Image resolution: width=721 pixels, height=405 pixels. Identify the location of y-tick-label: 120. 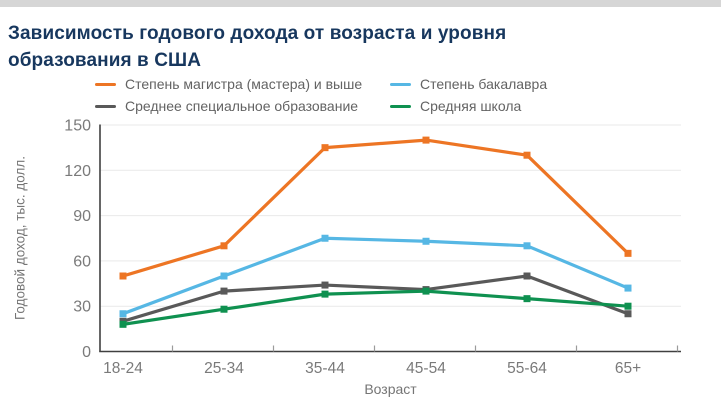
(77, 171).